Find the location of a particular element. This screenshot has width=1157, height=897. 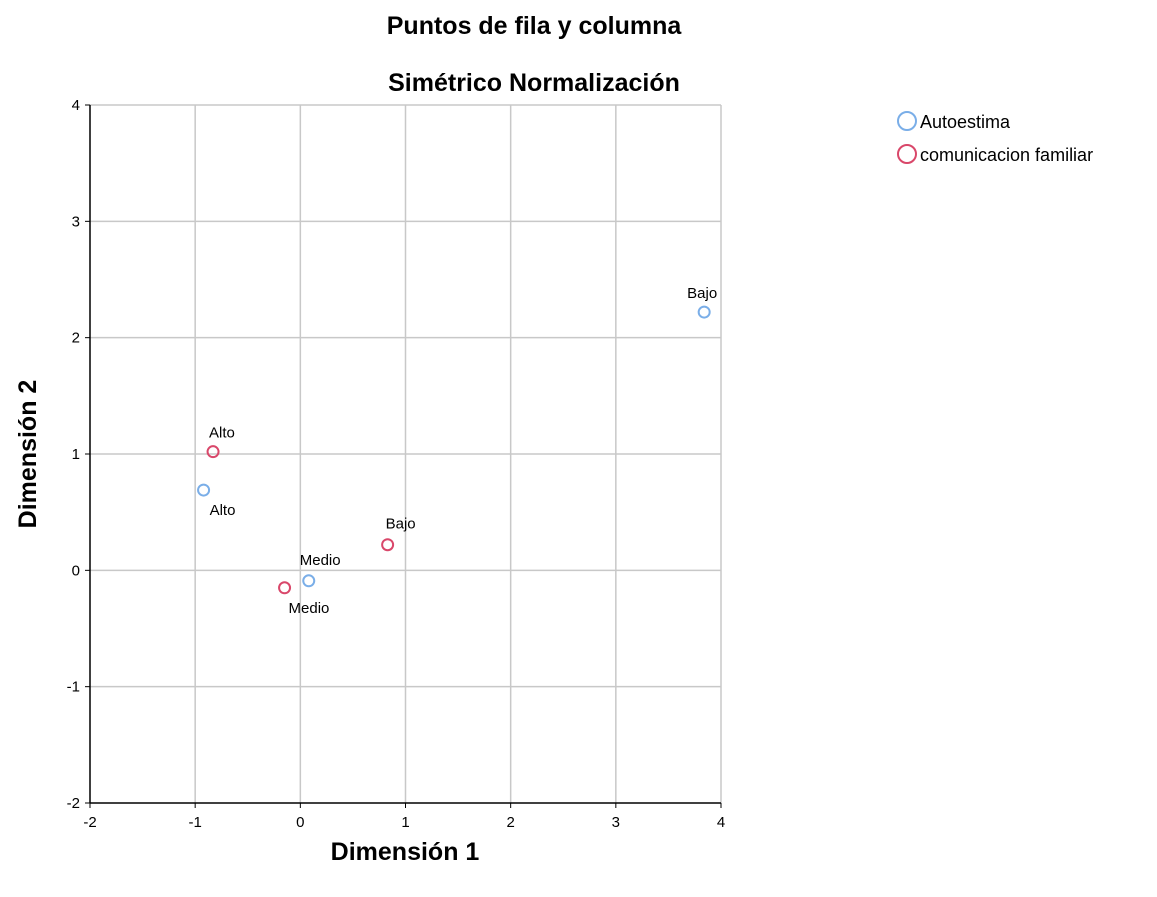

y-tick-label-5: 3 is located at coordinates (76, 221).